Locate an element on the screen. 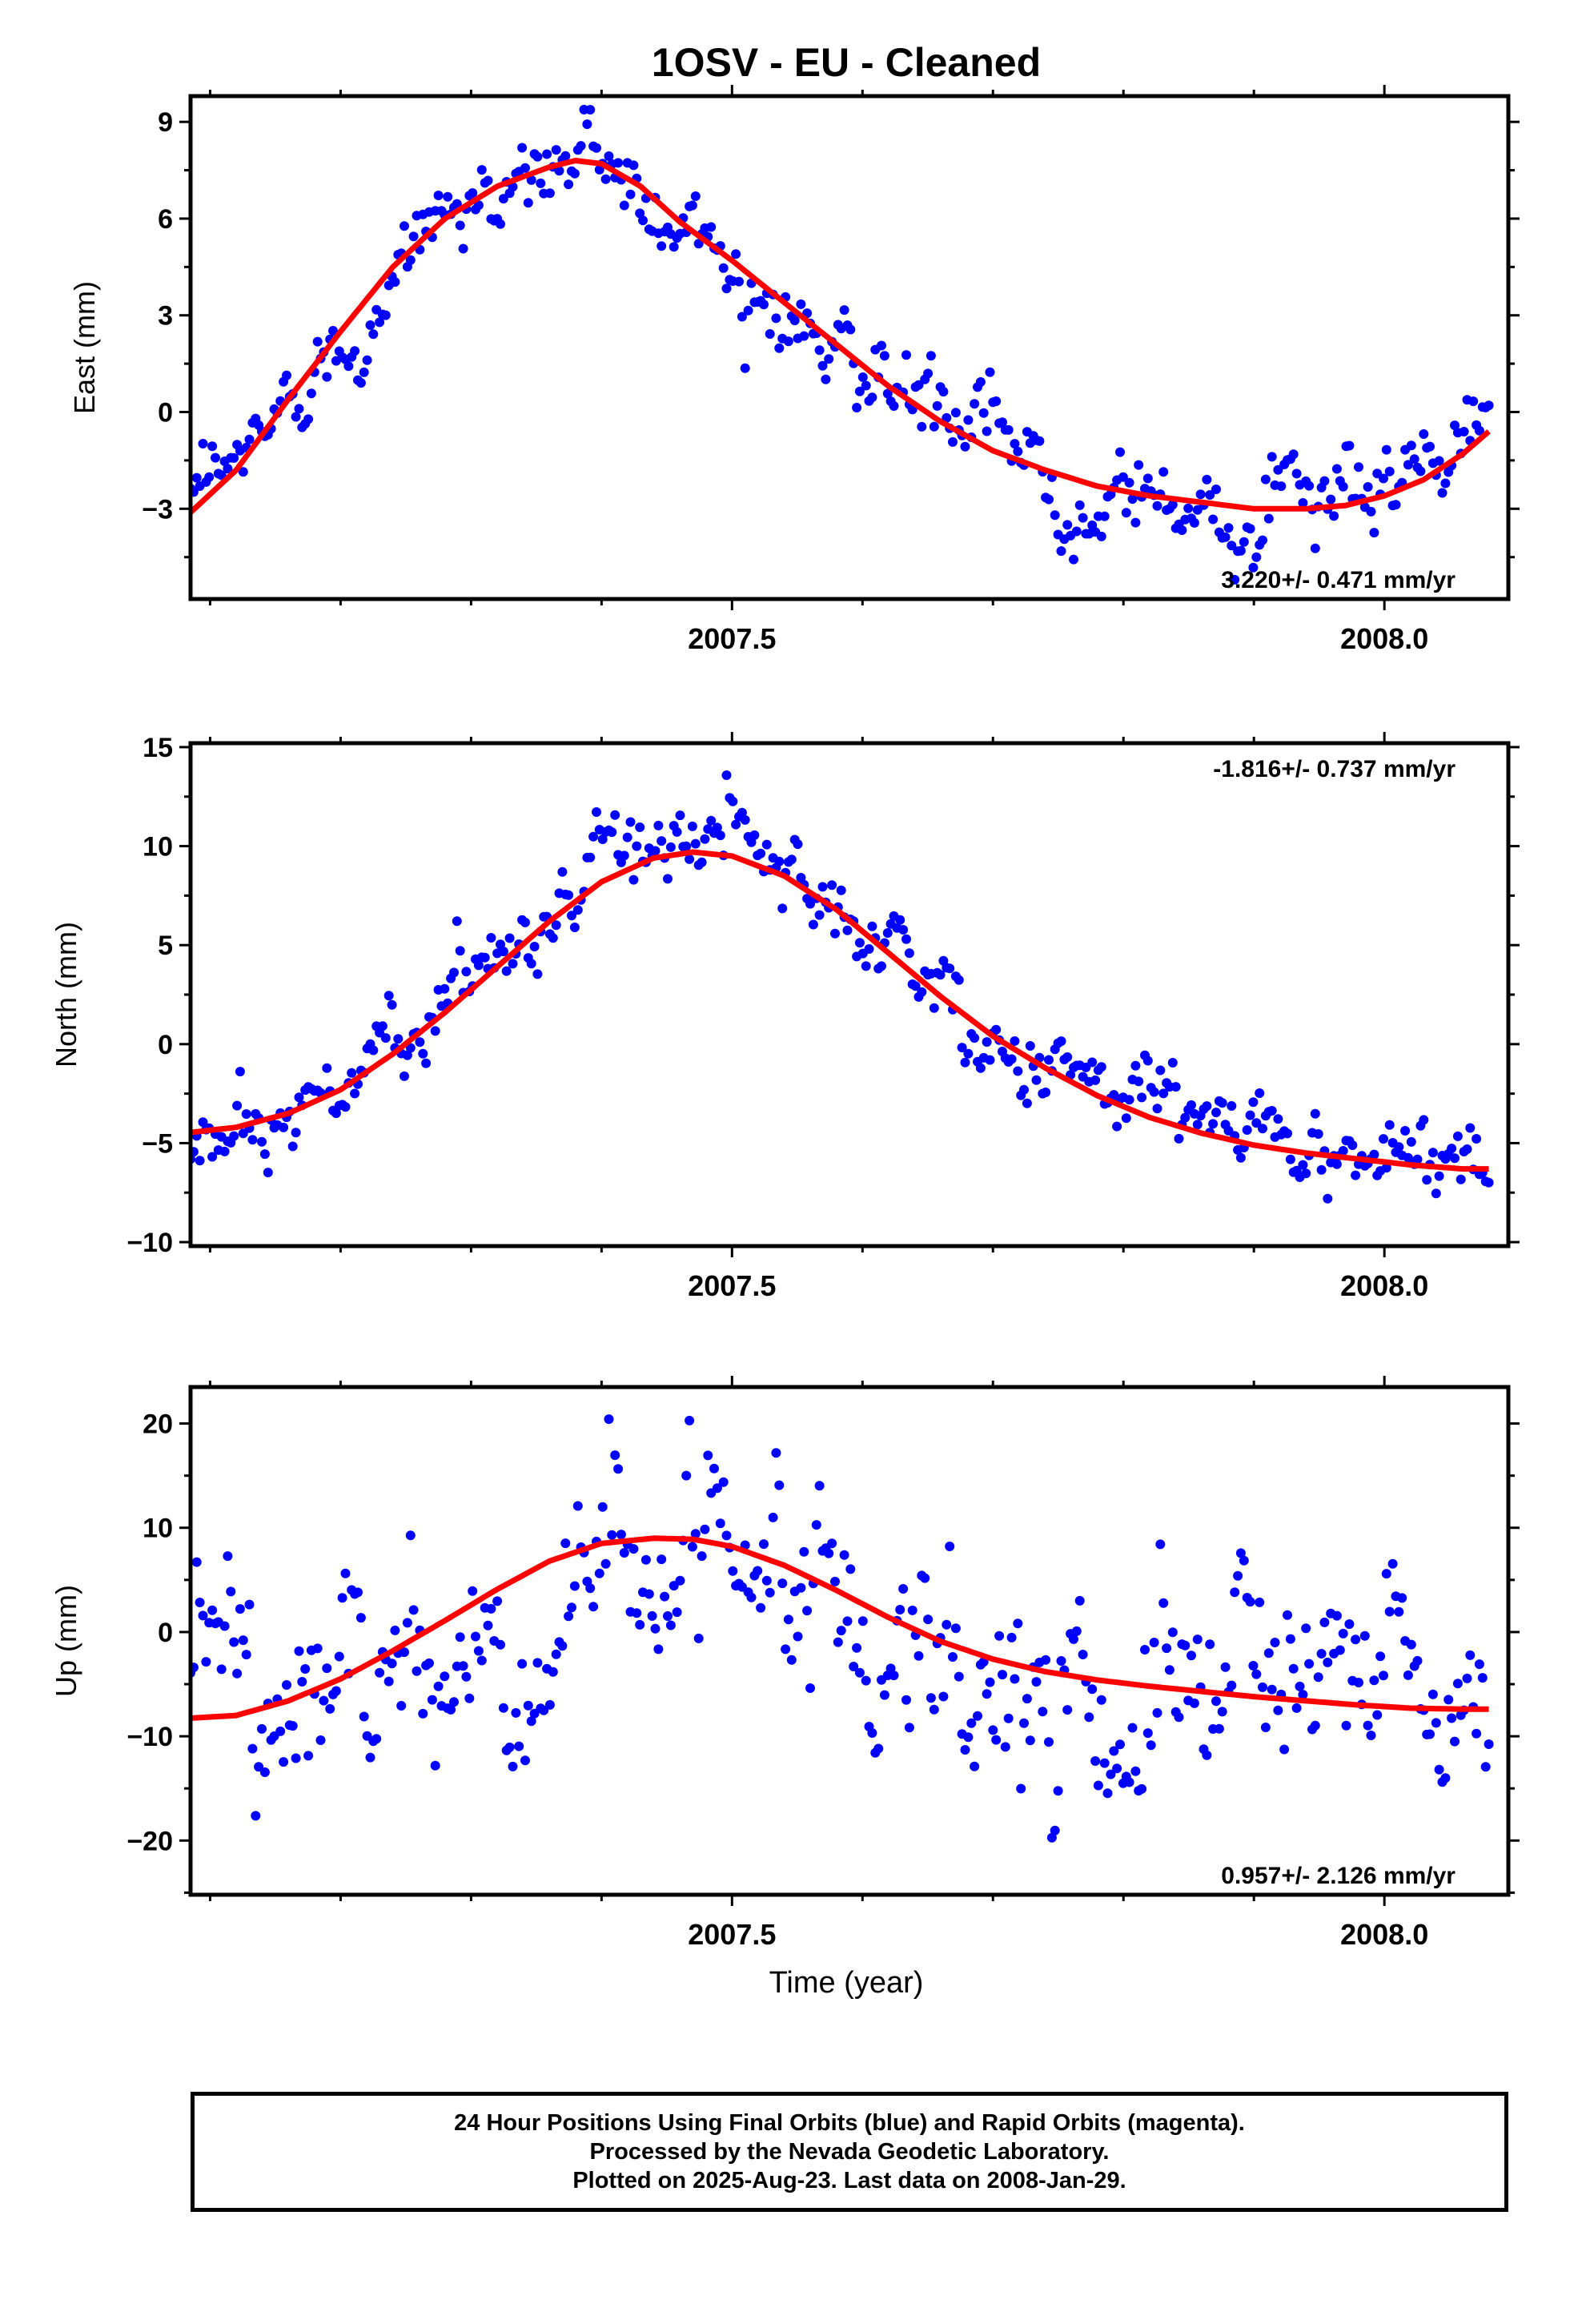  y-tick-label: 20 is located at coordinates (158, 1424).